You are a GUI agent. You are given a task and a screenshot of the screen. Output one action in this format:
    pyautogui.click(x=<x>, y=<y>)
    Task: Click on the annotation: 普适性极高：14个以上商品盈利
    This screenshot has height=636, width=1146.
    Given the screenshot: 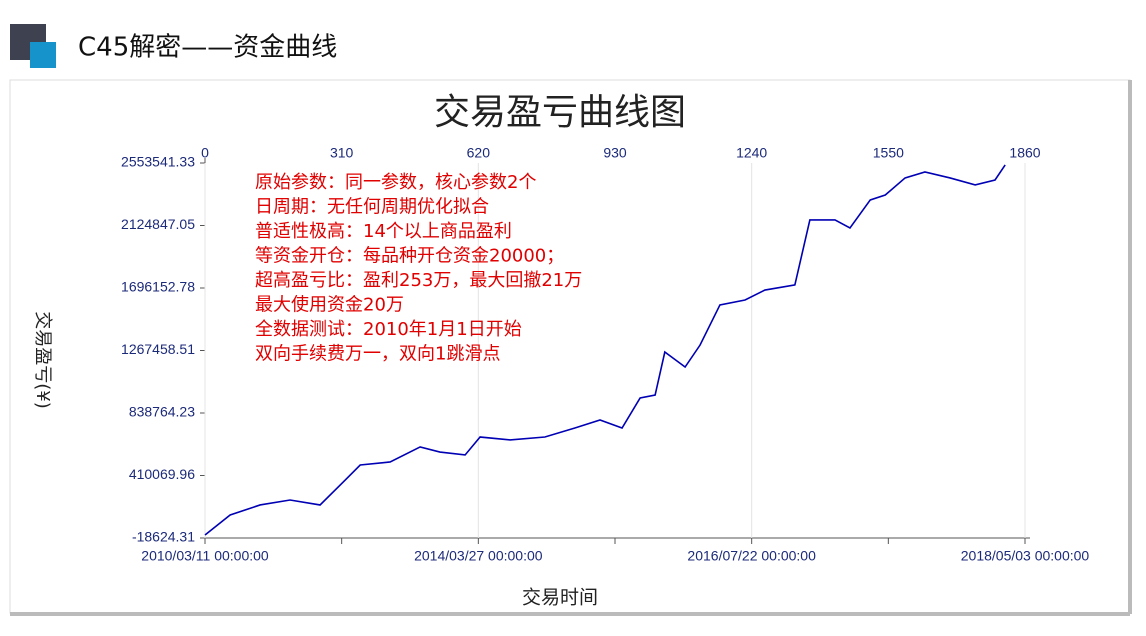 What is the action you would take?
    pyautogui.click(x=383, y=231)
    